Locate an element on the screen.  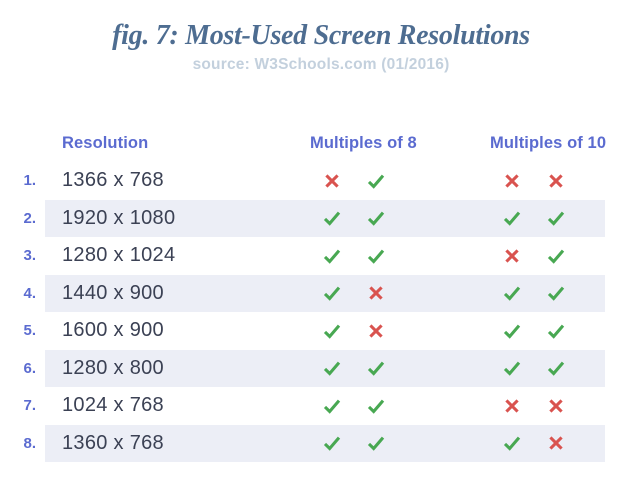
row-band: 1366 x 768 is located at coordinates (325, 181).